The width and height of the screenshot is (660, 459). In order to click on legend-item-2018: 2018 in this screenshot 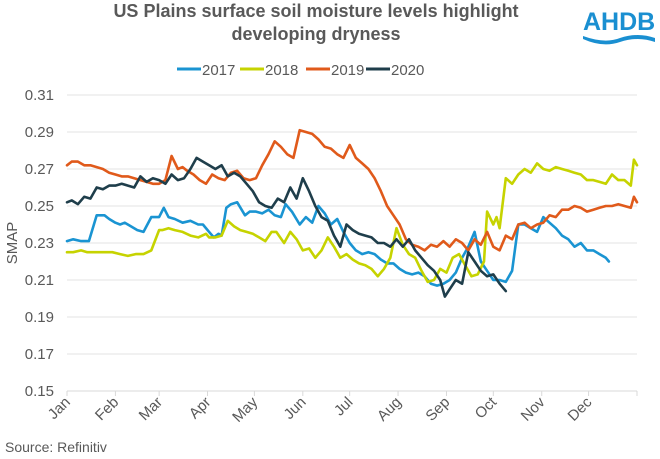, I will do `click(269, 70)`.